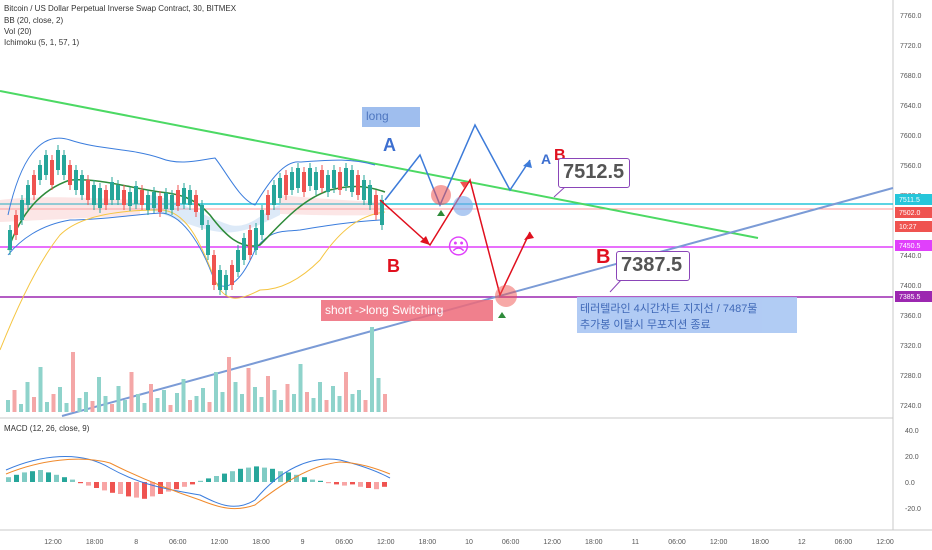 This screenshot has height=550, width=932. What do you see at coordinates (506, 296) in the screenshot?
I see `red-circle-marker-lower` at bounding box center [506, 296].